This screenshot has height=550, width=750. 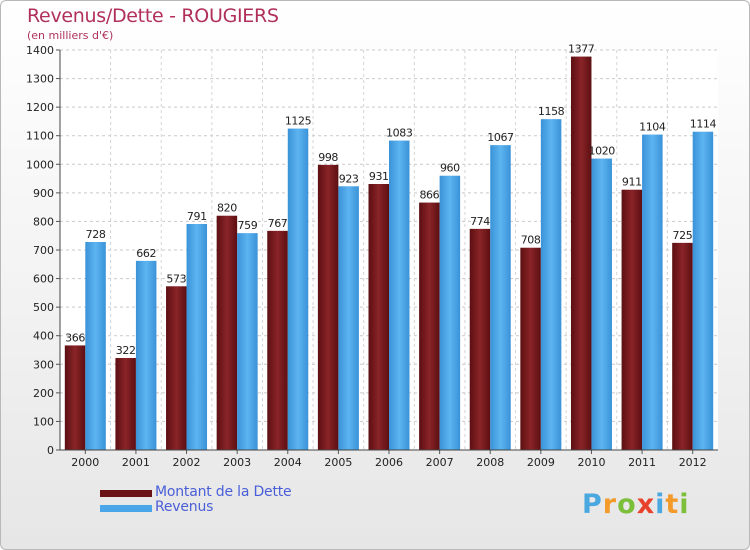 I want to click on y-tick-label: 600, so click(x=43, y=279).